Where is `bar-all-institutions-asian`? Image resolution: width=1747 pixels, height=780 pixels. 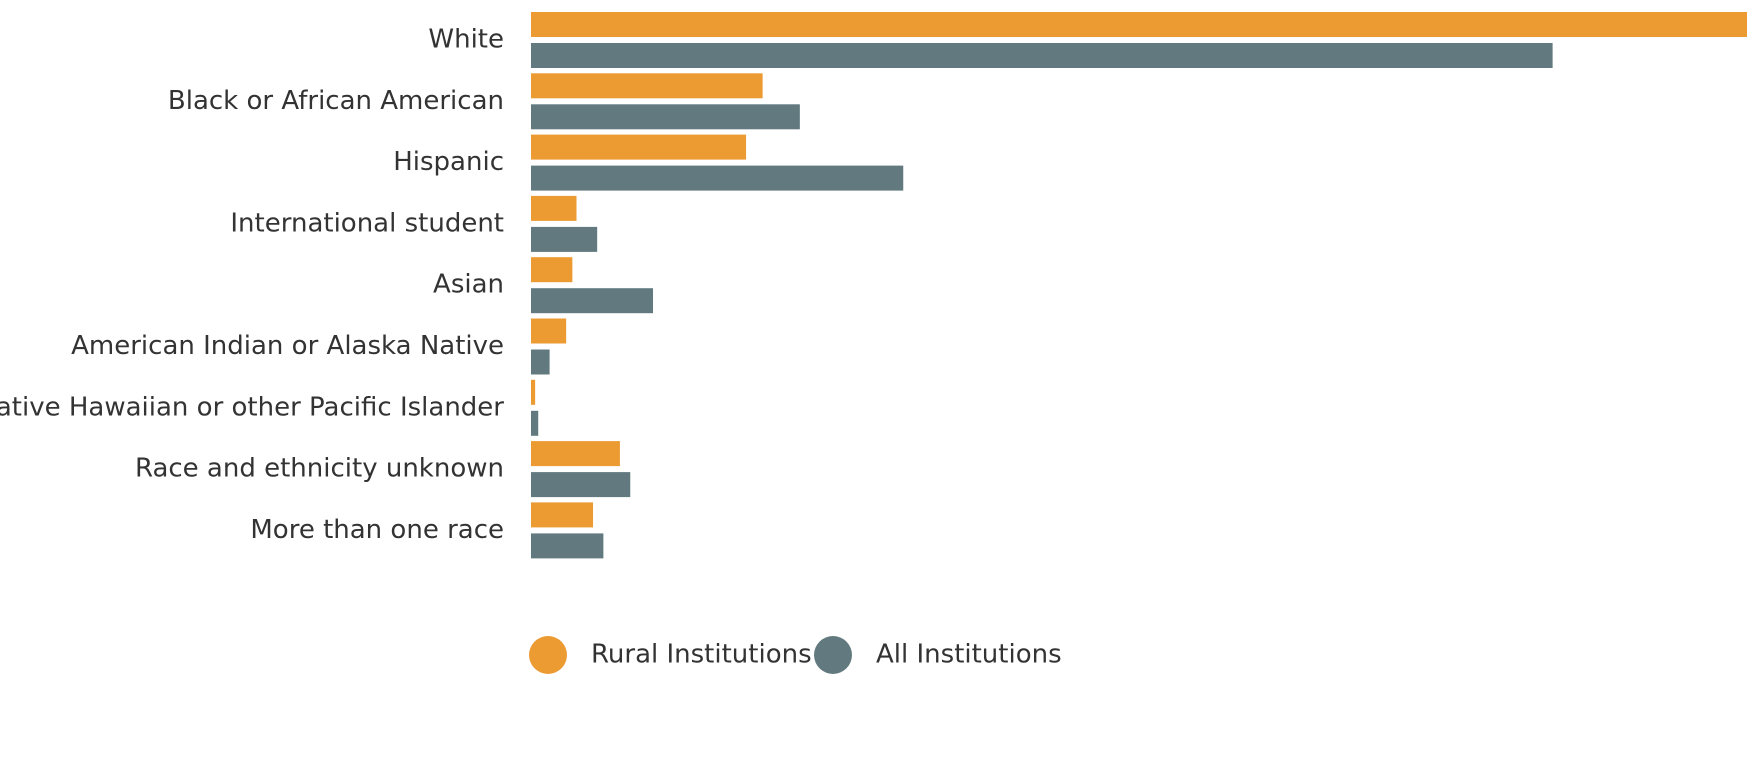
bar-all-institutions-asian is located at coordinates (592, 301).